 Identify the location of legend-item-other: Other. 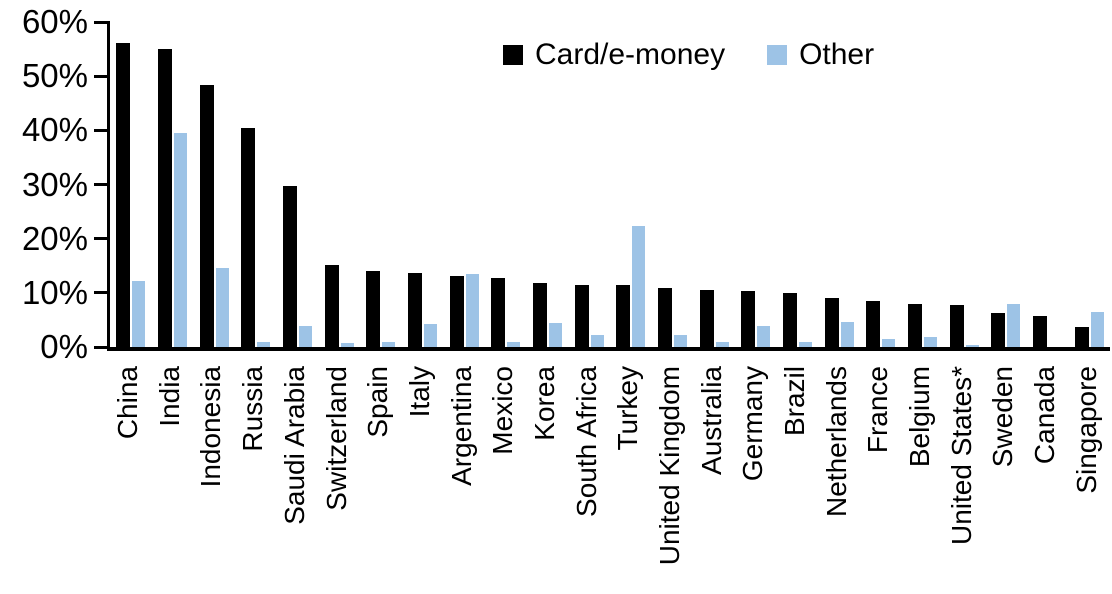
(820, 55).